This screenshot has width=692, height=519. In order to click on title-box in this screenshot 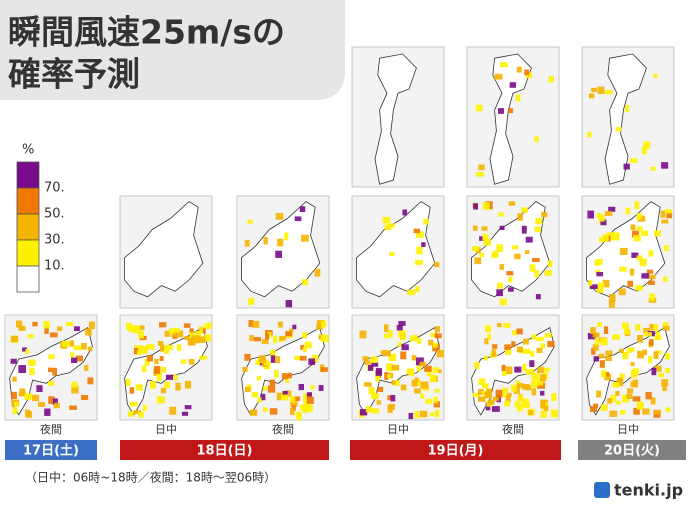, I will do `click(172, 50)`.